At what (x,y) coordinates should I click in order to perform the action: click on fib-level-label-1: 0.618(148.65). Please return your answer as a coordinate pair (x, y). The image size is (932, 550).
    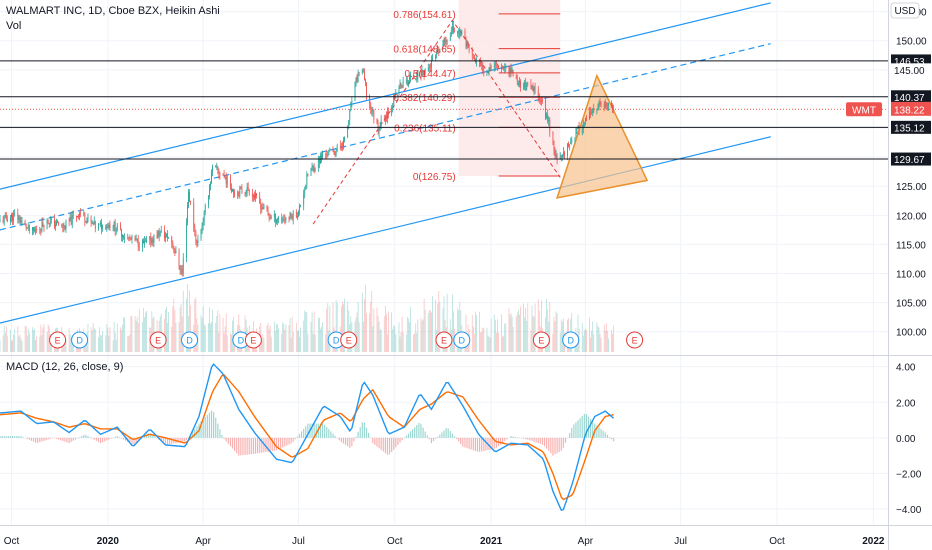
    Looking at the image, I should click on (424, 50).